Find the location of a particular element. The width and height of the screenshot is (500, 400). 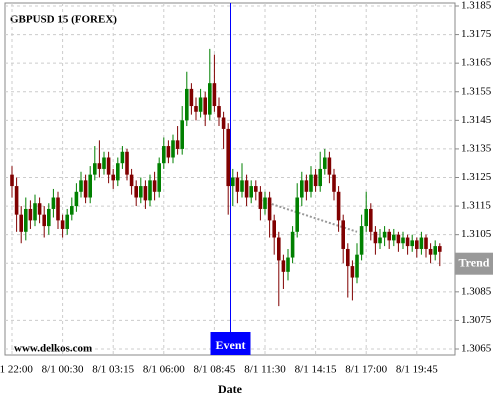

y-tick-label: 1.3075 is located at coordinates (476, 320).